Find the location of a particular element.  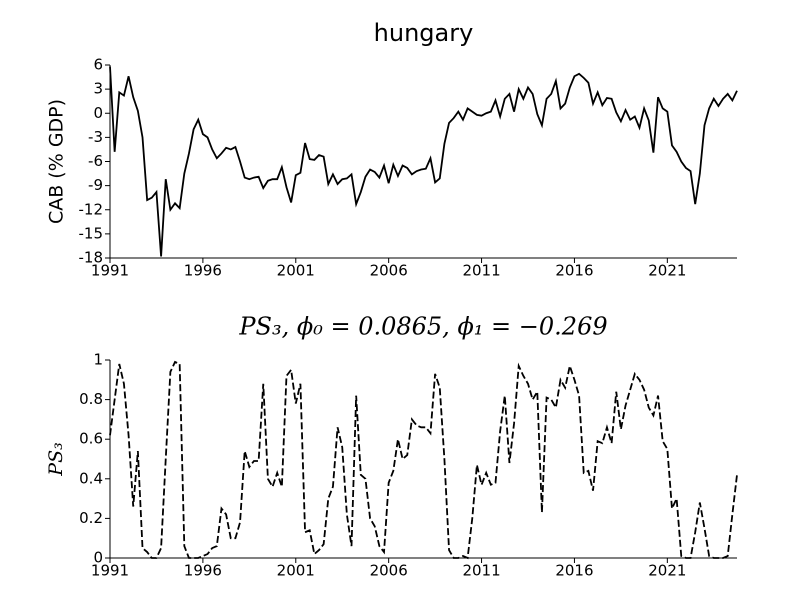

y-tick-label: 0.6 is located at coordinates (91, 439).